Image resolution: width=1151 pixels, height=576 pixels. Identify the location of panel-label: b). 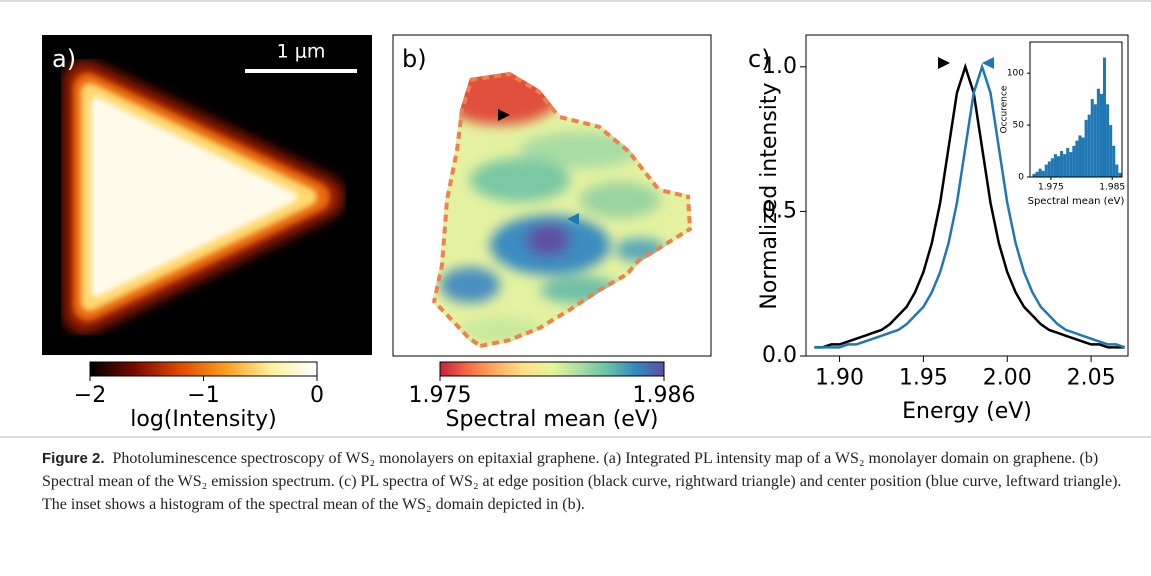
(414, 59).